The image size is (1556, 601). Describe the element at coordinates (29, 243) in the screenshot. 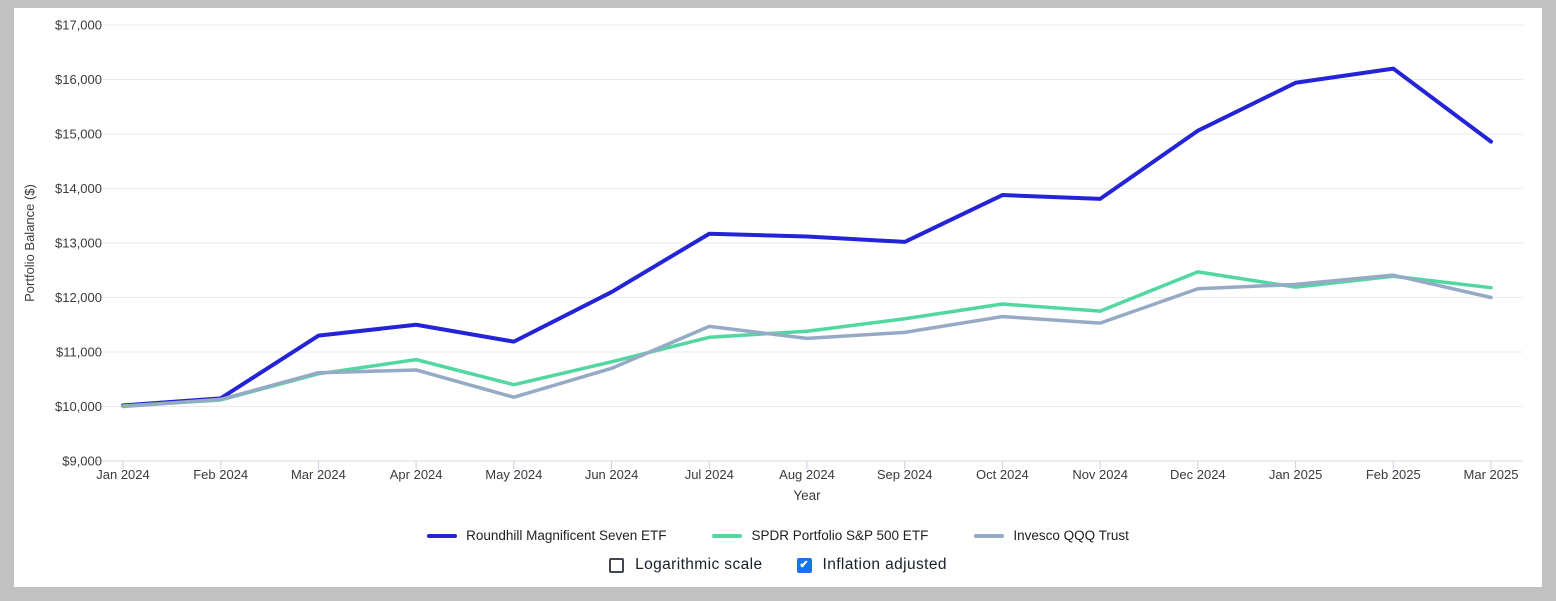

I see `y-axis-title: Portfolio Balance ($)` at that location.